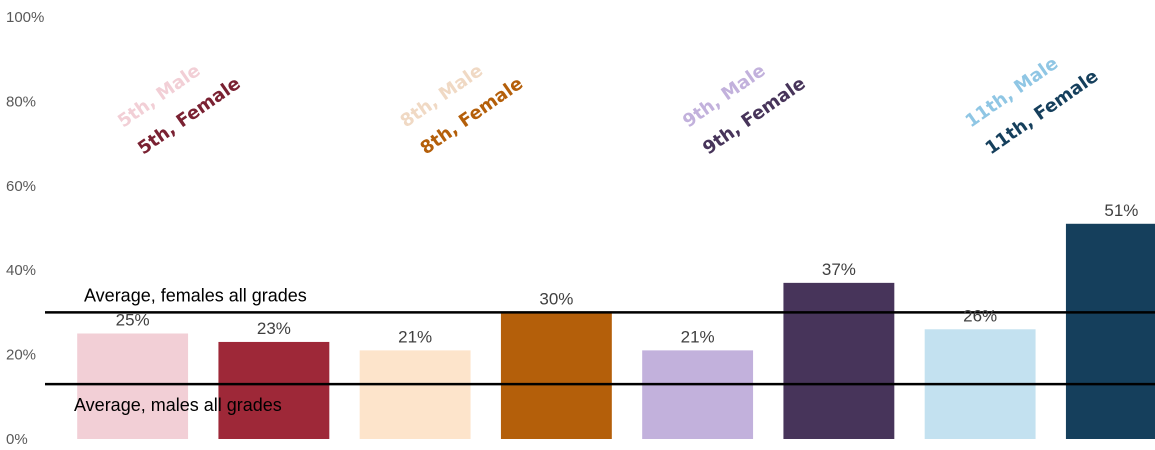 The height and width of the screenshot is (450, 1155). What do you see at coordinates (980, 315) in the screenshot?
I see `data-label: 26%` at bounding box center [980, 315].